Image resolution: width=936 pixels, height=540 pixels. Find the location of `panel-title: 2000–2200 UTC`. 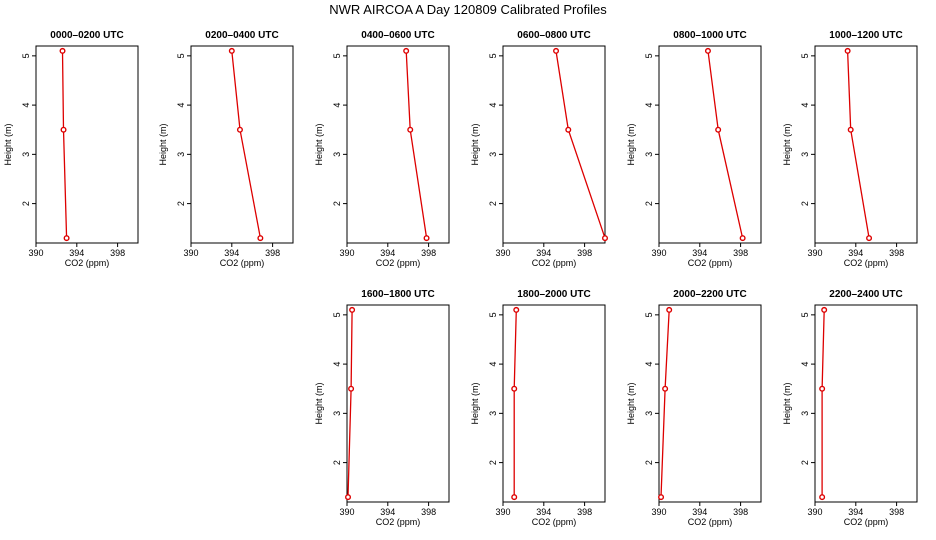

panel-title: 2000–2200 UTC is located at coordinates (709, 294).